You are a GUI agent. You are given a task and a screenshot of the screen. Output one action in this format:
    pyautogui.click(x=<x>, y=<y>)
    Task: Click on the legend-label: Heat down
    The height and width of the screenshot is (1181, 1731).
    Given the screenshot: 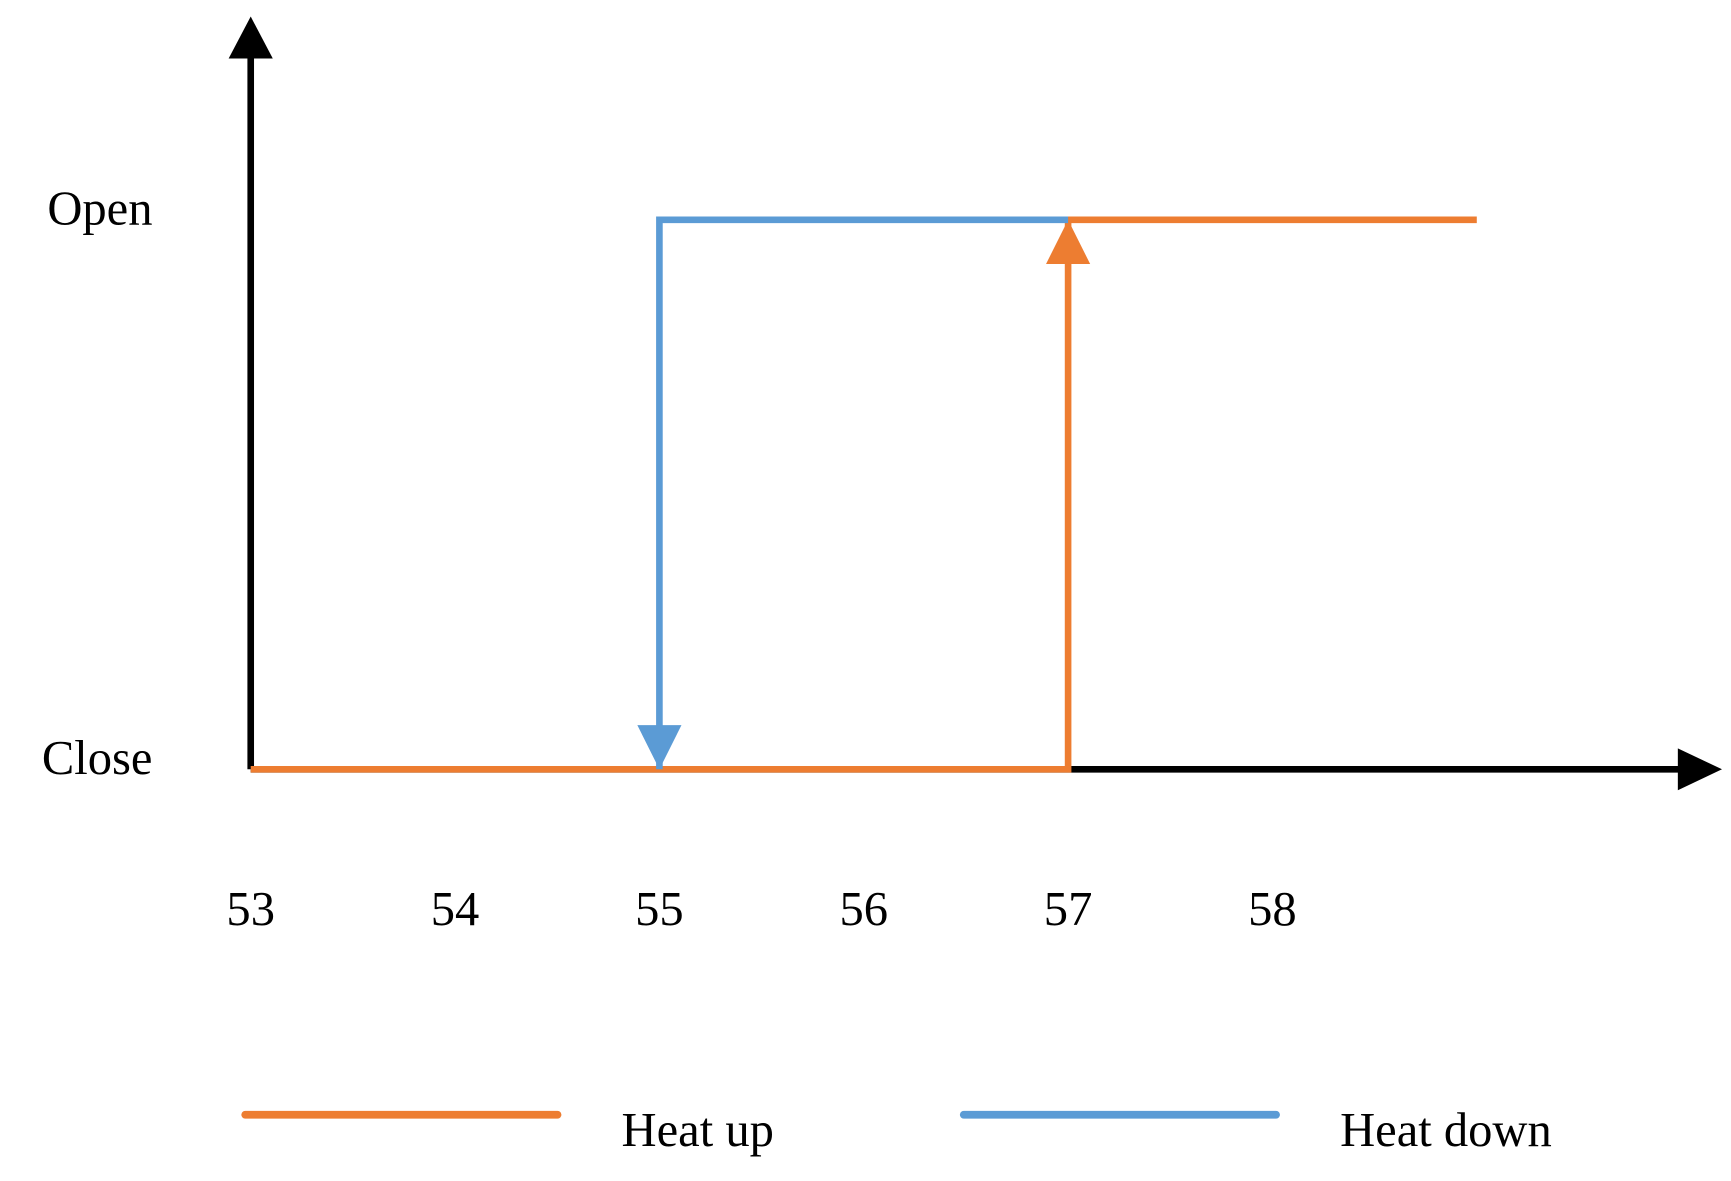 What is the action you would take?
    pyautogui.click(x=1446, y=1130)
    